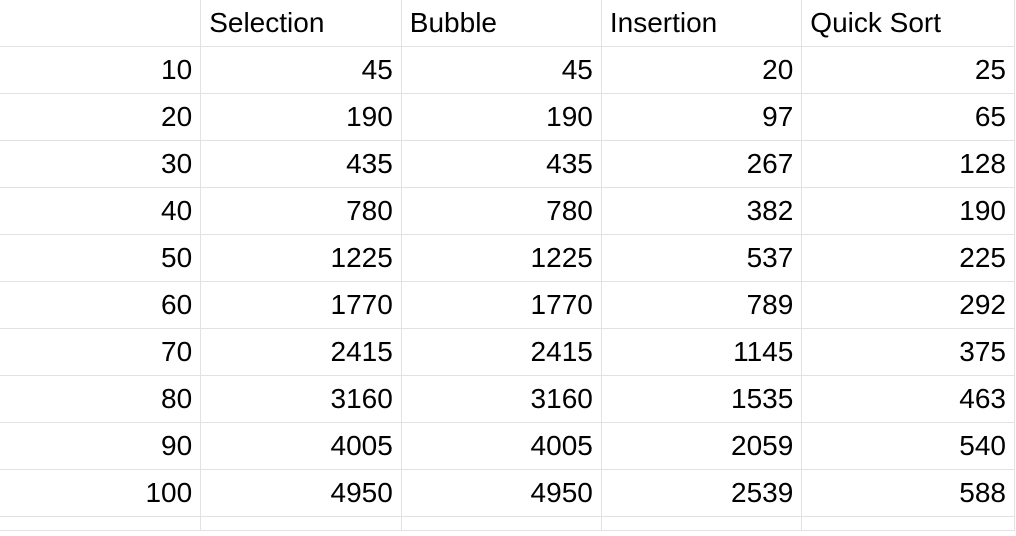  I want to click on cell-selection: 4950, so click(301, 493).